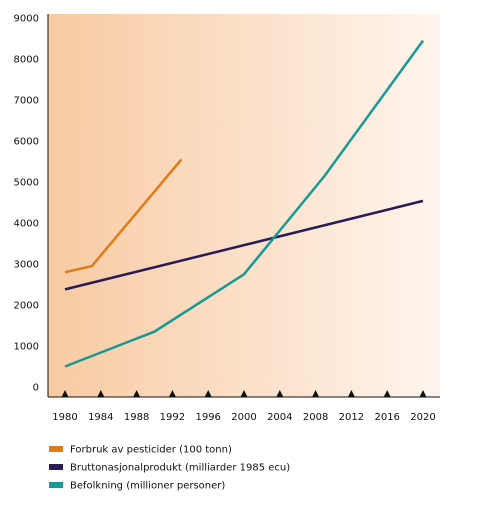  Describe the element at coordinates (243, 417) in the screenshot. I see `x-tick-label: 2000` at that location.